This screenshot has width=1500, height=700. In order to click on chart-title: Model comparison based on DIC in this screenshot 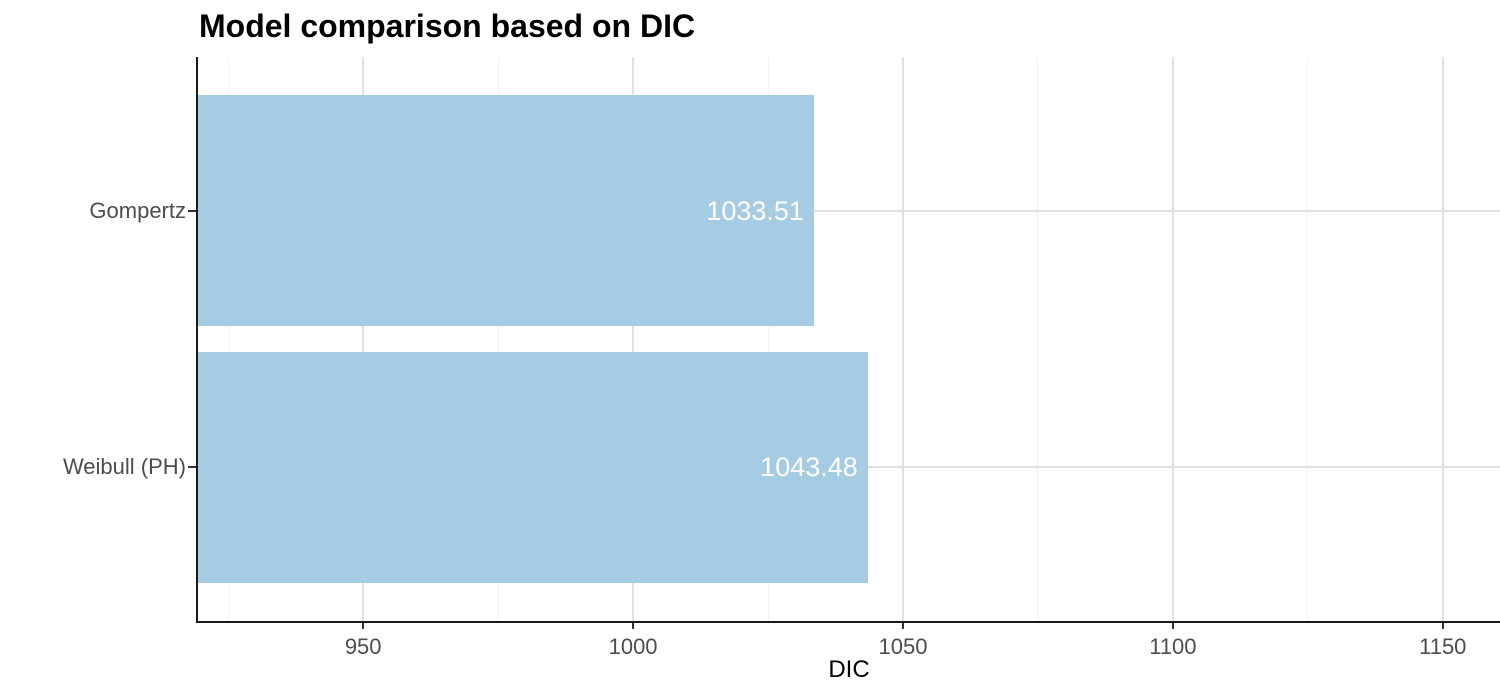, I will do `click(447, 26)`.